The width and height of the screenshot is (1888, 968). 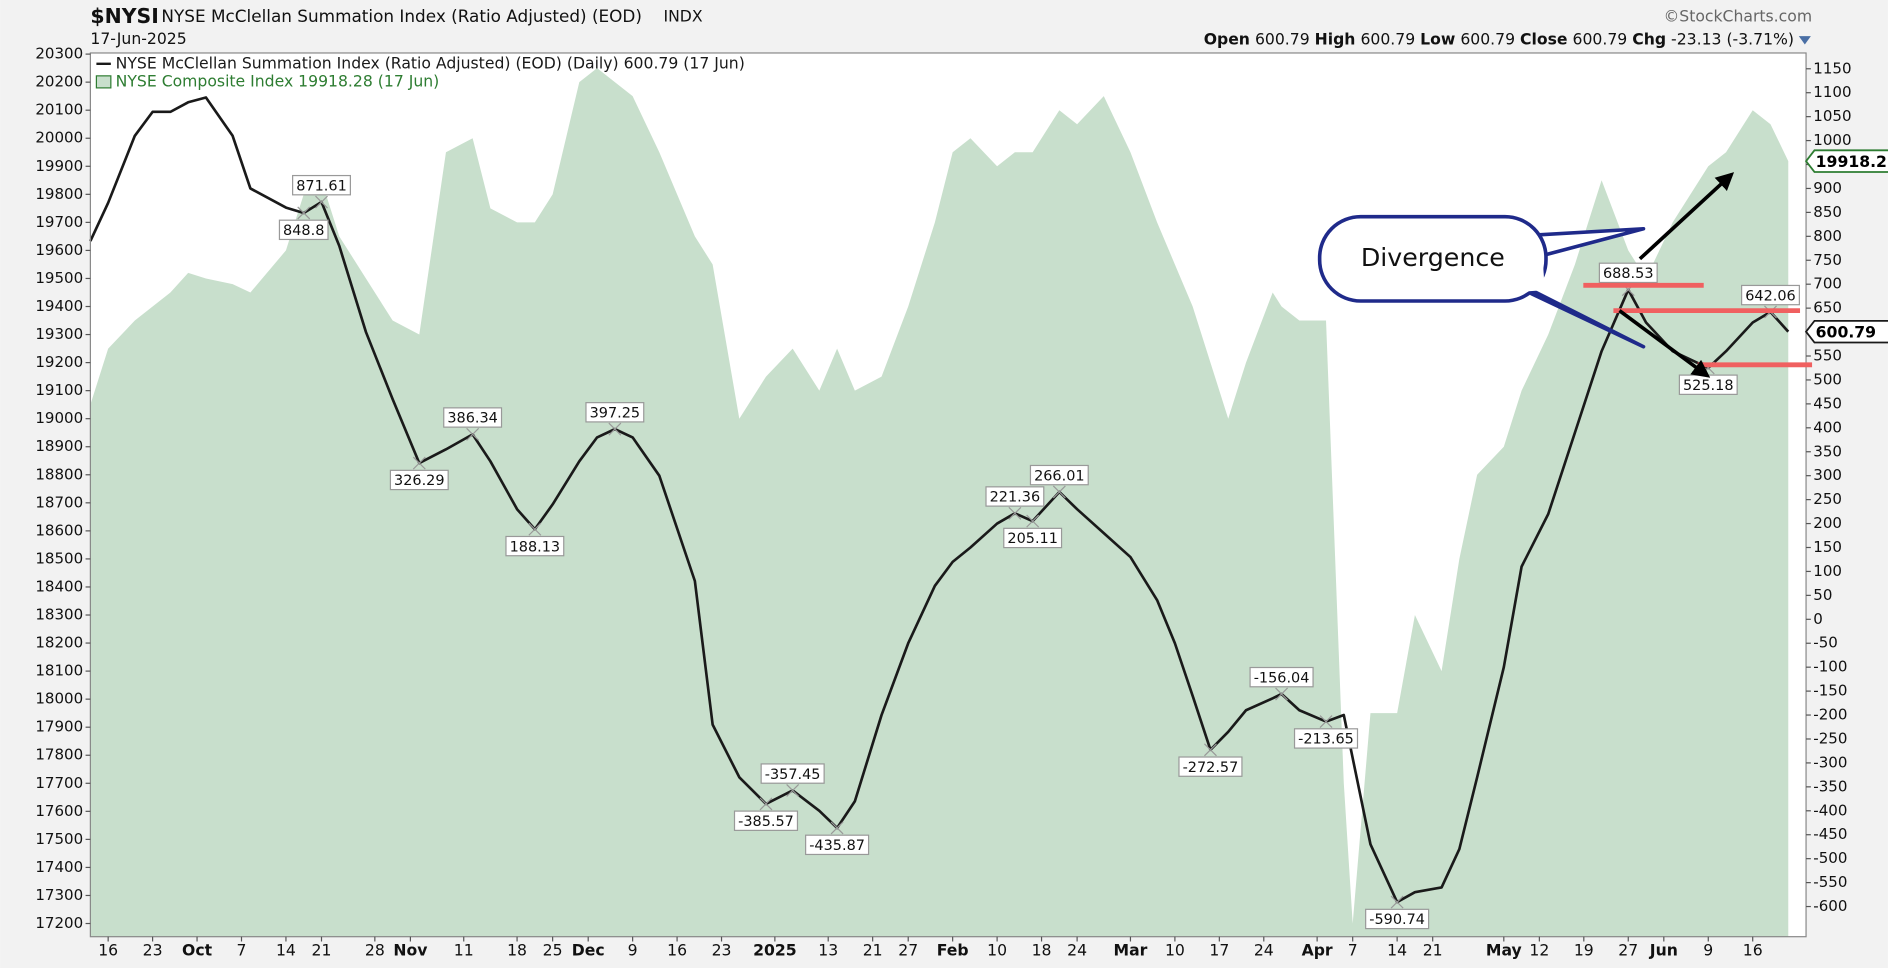 What do you see at coordinates (908, 950) in the screenshot?
I see `x-tick-label: 27` at bounding box center [908, 950].